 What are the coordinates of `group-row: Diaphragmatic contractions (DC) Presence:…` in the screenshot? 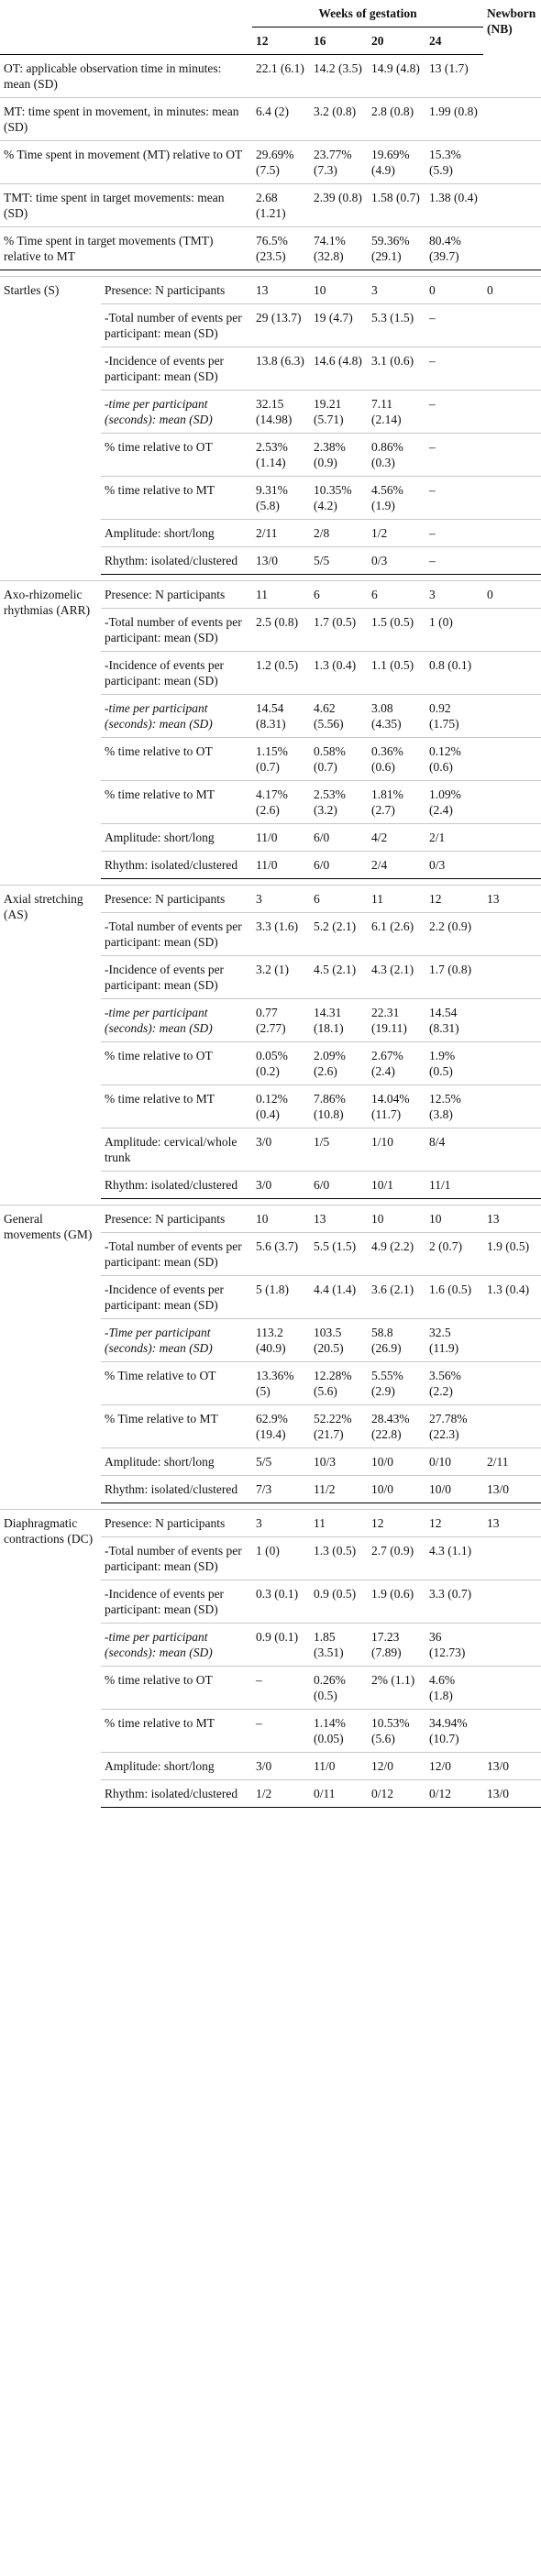 It's located at (270, 1528).